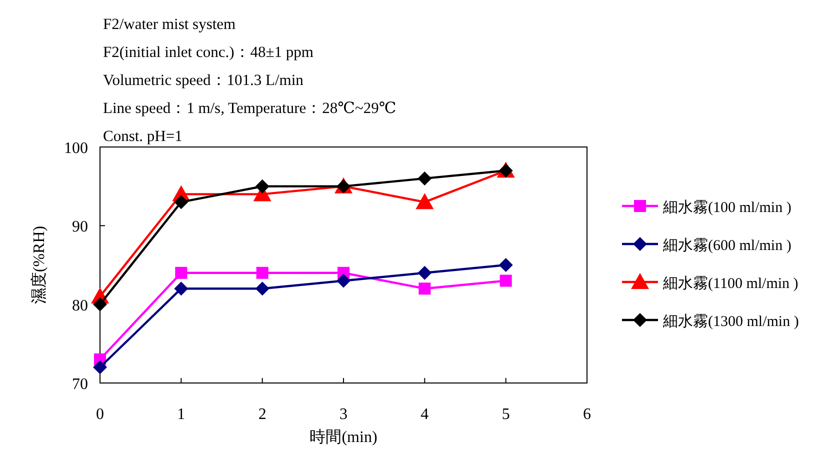 The width and height of the screenshot is (819, 450). I want to click on legend-label: 細水霧(1100 ml/min ), so click(730, 283).